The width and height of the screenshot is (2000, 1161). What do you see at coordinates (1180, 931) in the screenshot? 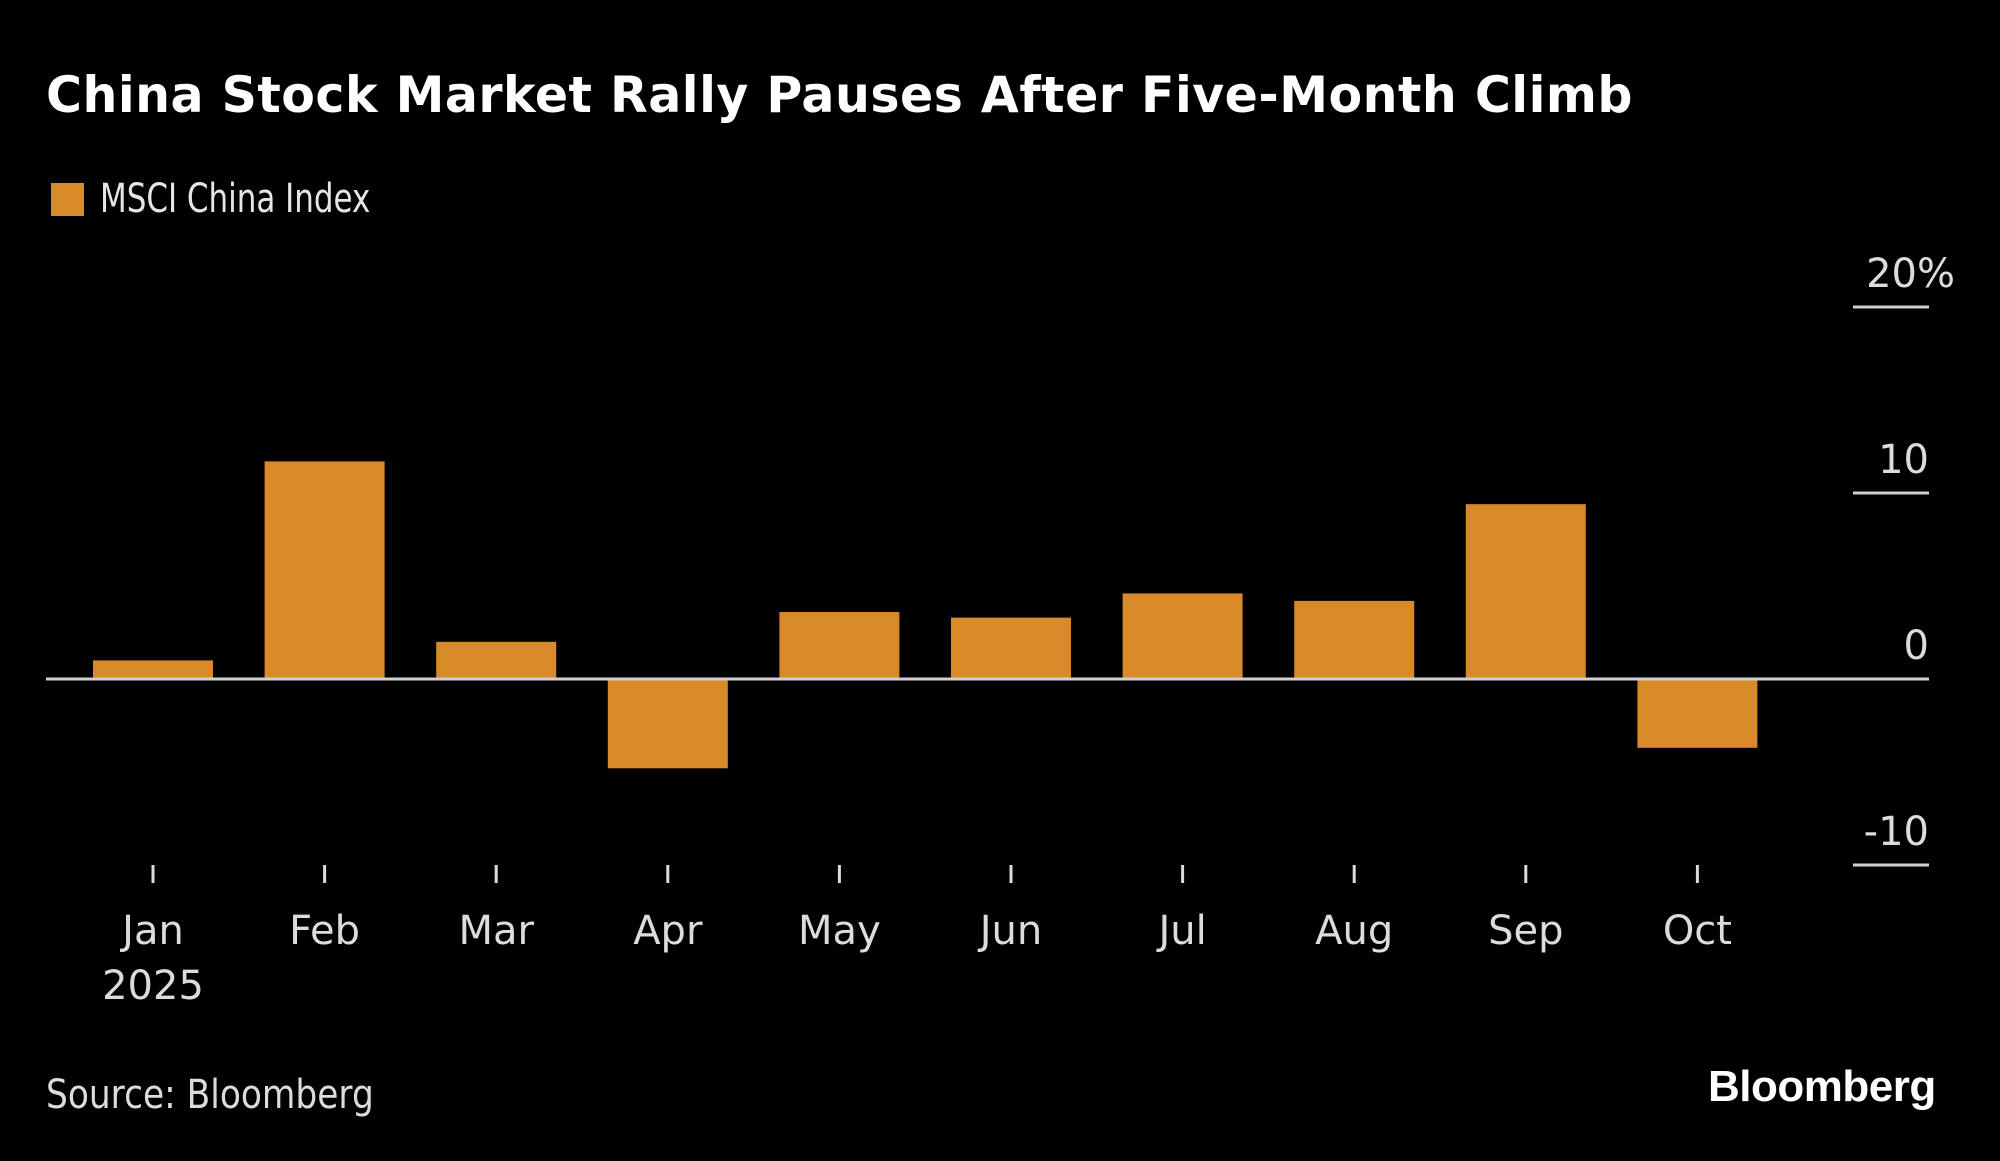
I see `x-tick-label: Jul` at bounding box center [1180, 931].